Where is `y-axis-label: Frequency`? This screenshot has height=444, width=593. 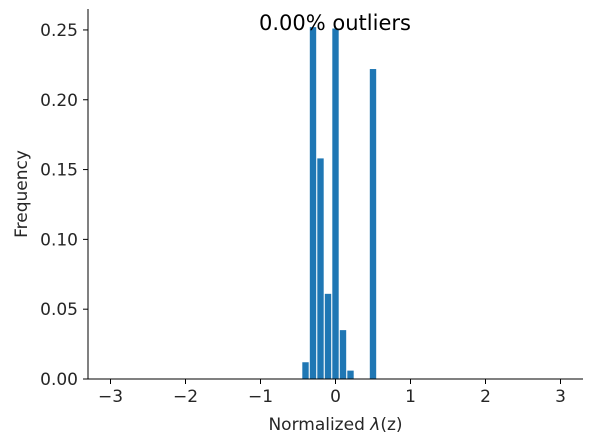 y-axis-label: Frequency is located at coordinates (22, 194).